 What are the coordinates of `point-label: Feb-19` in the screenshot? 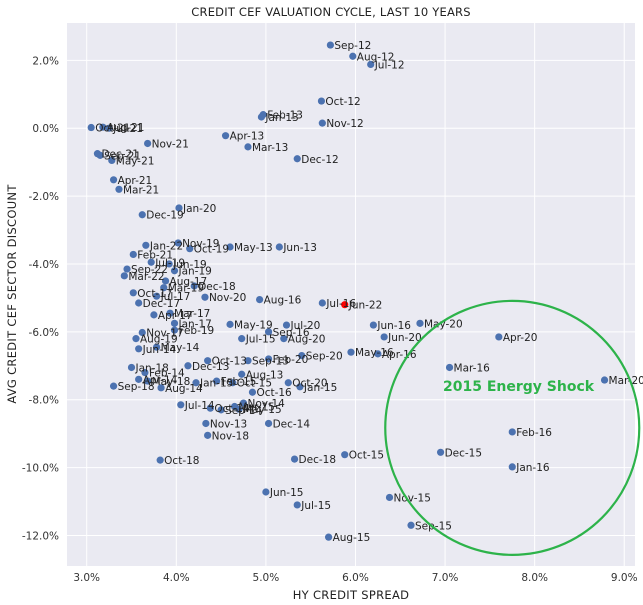 It's located at (197, 331).